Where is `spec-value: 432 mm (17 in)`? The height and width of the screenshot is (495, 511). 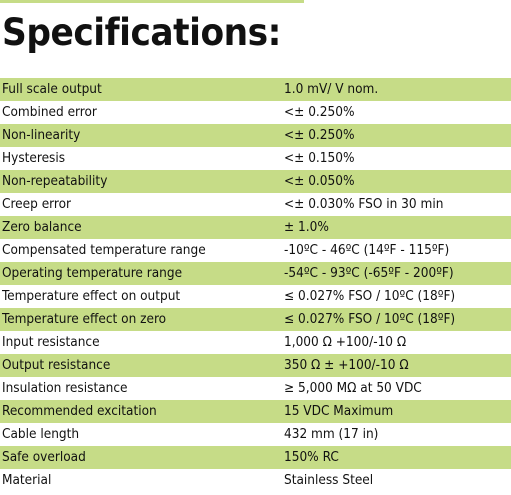 spec-value: 432 mm (17 in) is located at coordinates (331, 434).